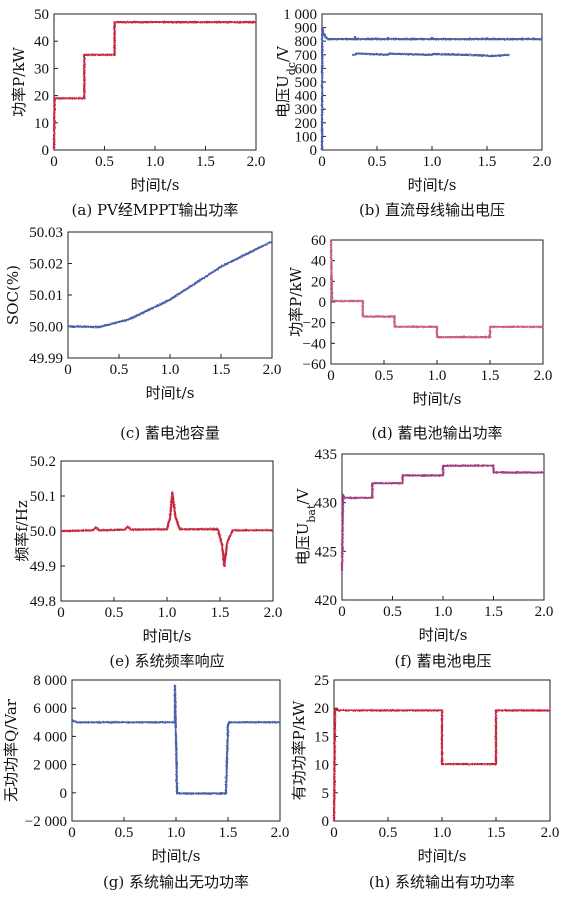  Describe the element at coordinates (306, 137) in the screenshot. I see `y-tick-label: 100` at that location.